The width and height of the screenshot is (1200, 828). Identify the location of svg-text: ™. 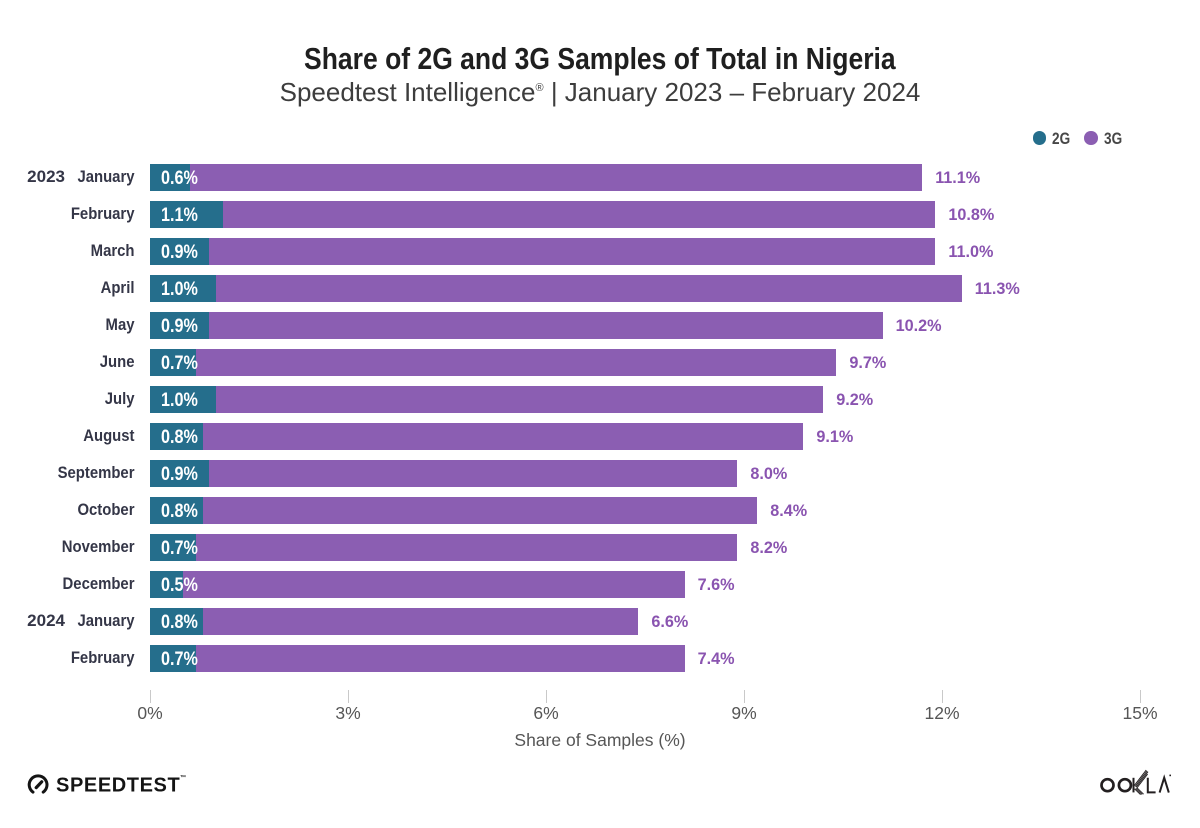
(183, 778).